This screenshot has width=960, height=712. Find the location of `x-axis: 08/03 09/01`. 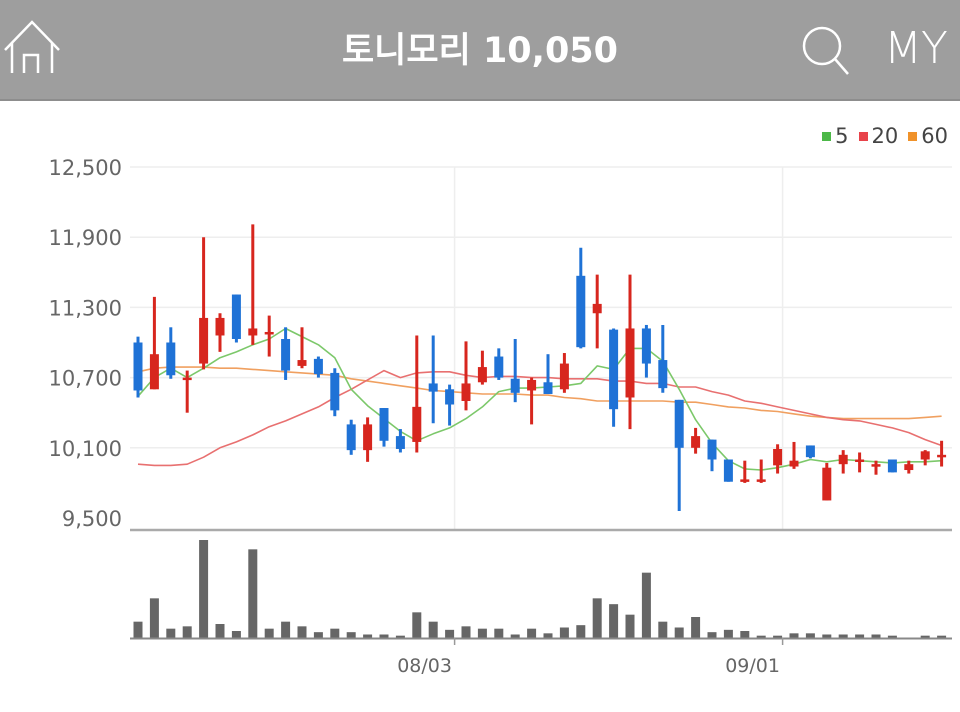

x-axis: 08/03 09/01 is located at coordinates (590, 657).